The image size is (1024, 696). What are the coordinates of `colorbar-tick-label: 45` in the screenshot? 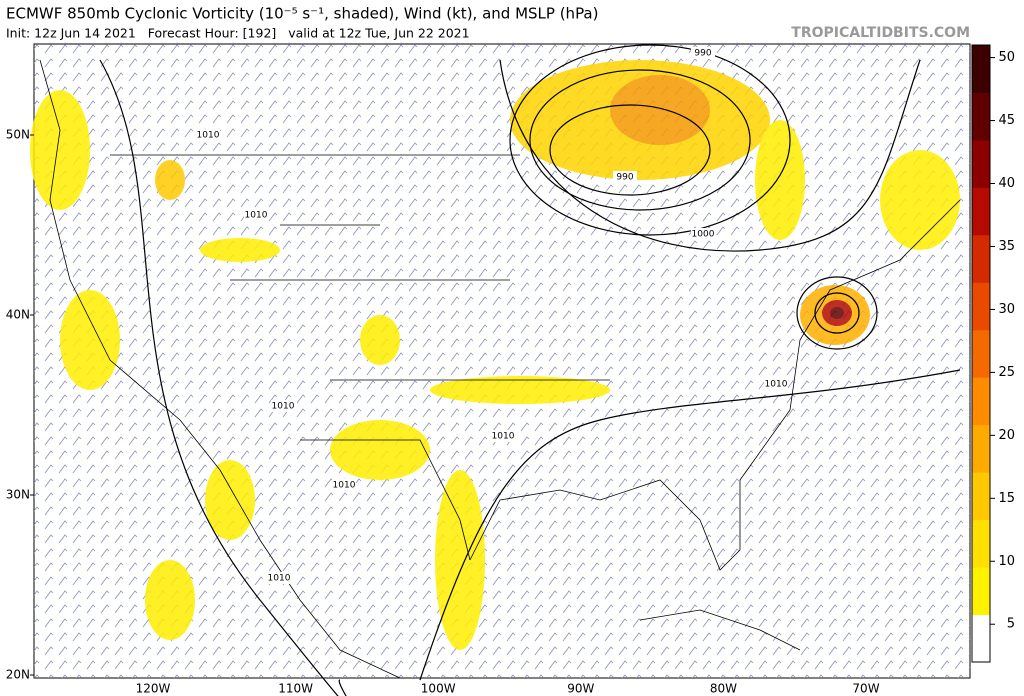 It's located at (1006, 120).